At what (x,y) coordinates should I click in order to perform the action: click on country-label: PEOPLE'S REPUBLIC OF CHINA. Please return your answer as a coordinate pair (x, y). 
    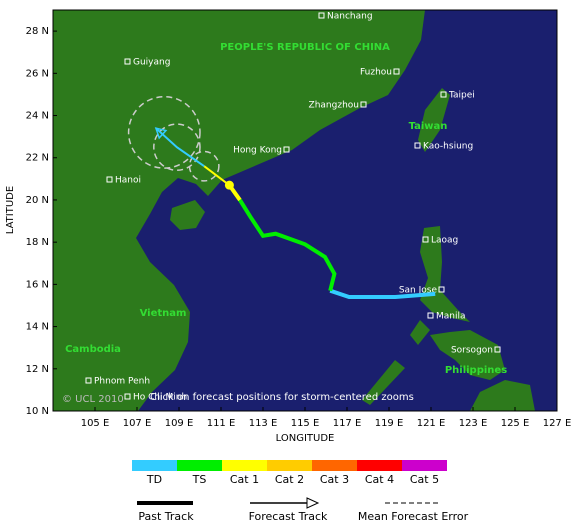
    Looking at the image, I should click on (305, 47).